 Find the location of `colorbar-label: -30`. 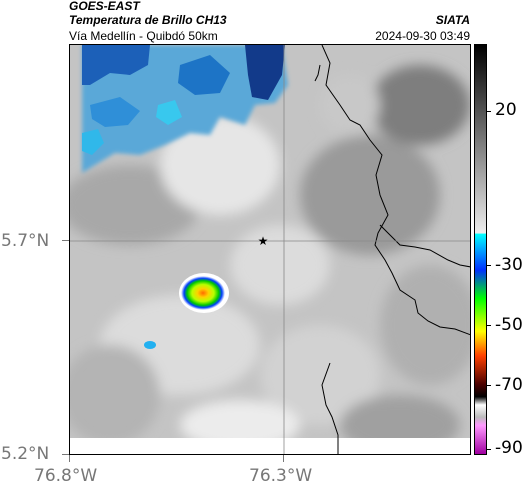

colorbar-label: -30 is located at coordinates (509, 265).